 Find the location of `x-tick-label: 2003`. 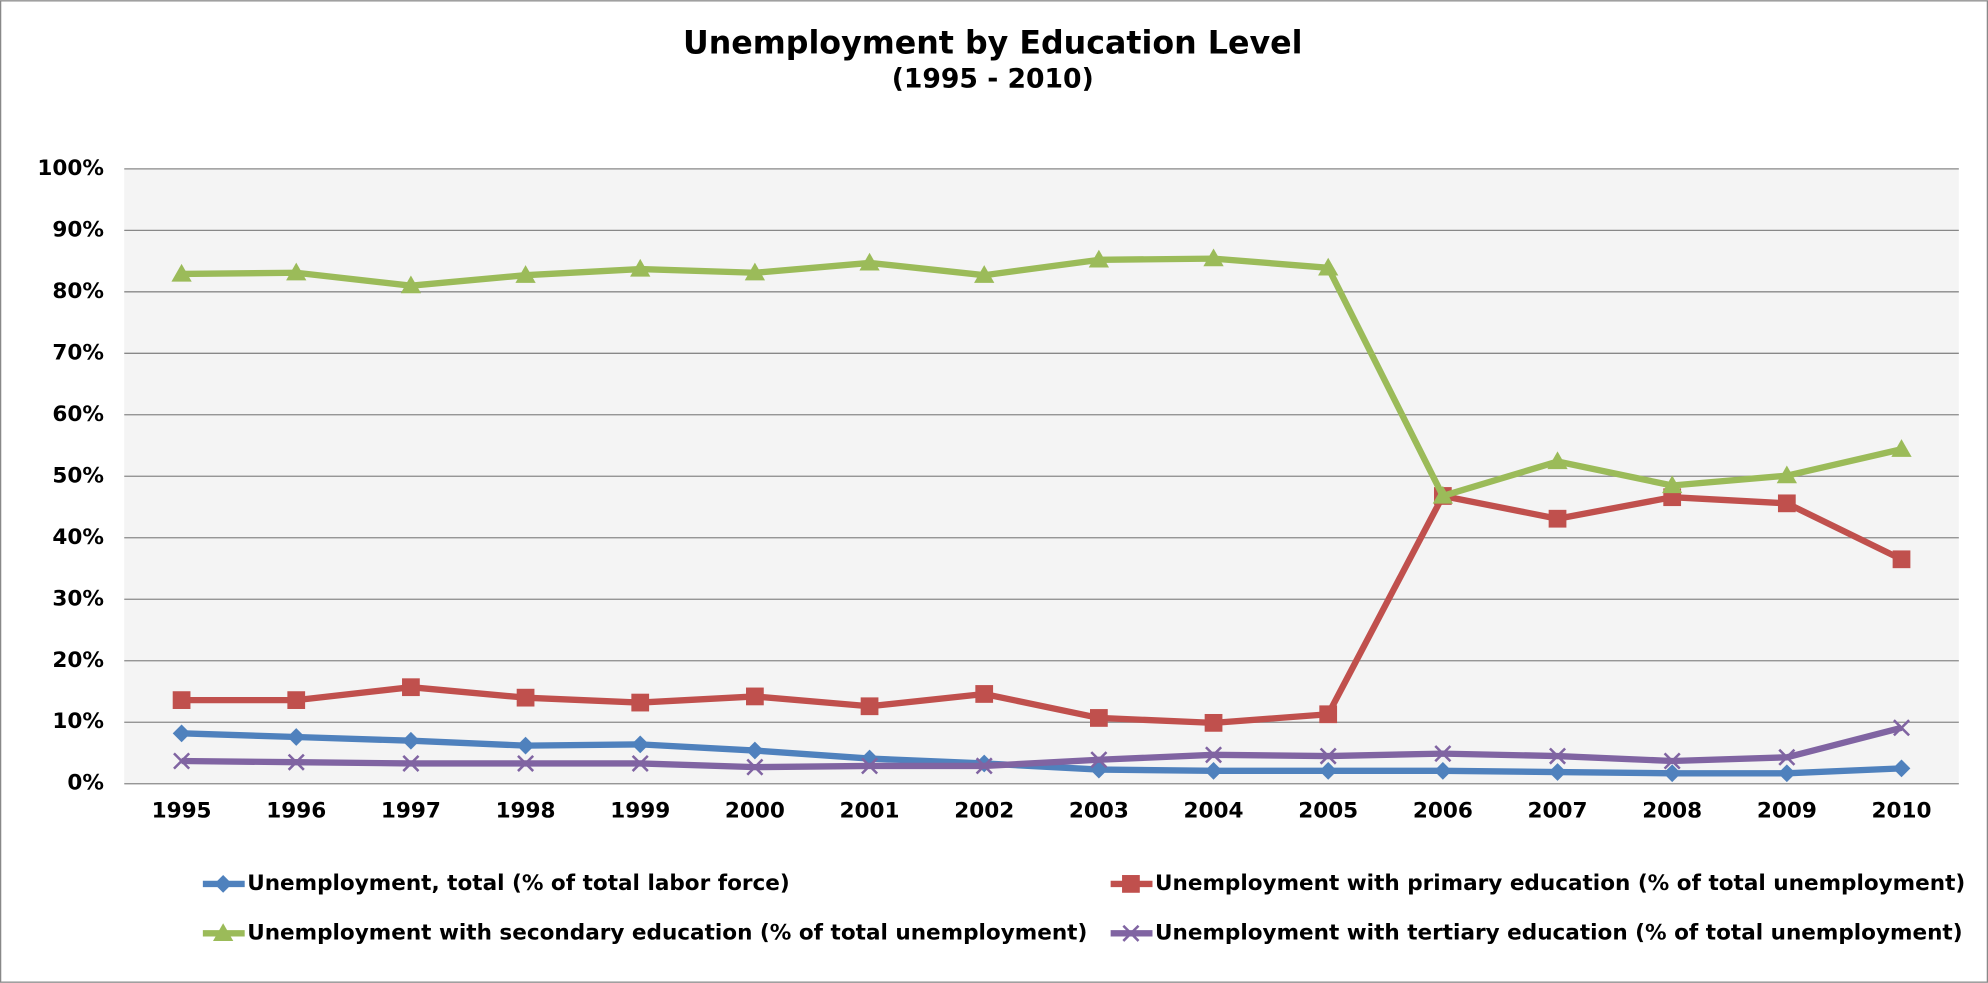

x-tick-label: 2003 is located at coordinates (1099, 811).